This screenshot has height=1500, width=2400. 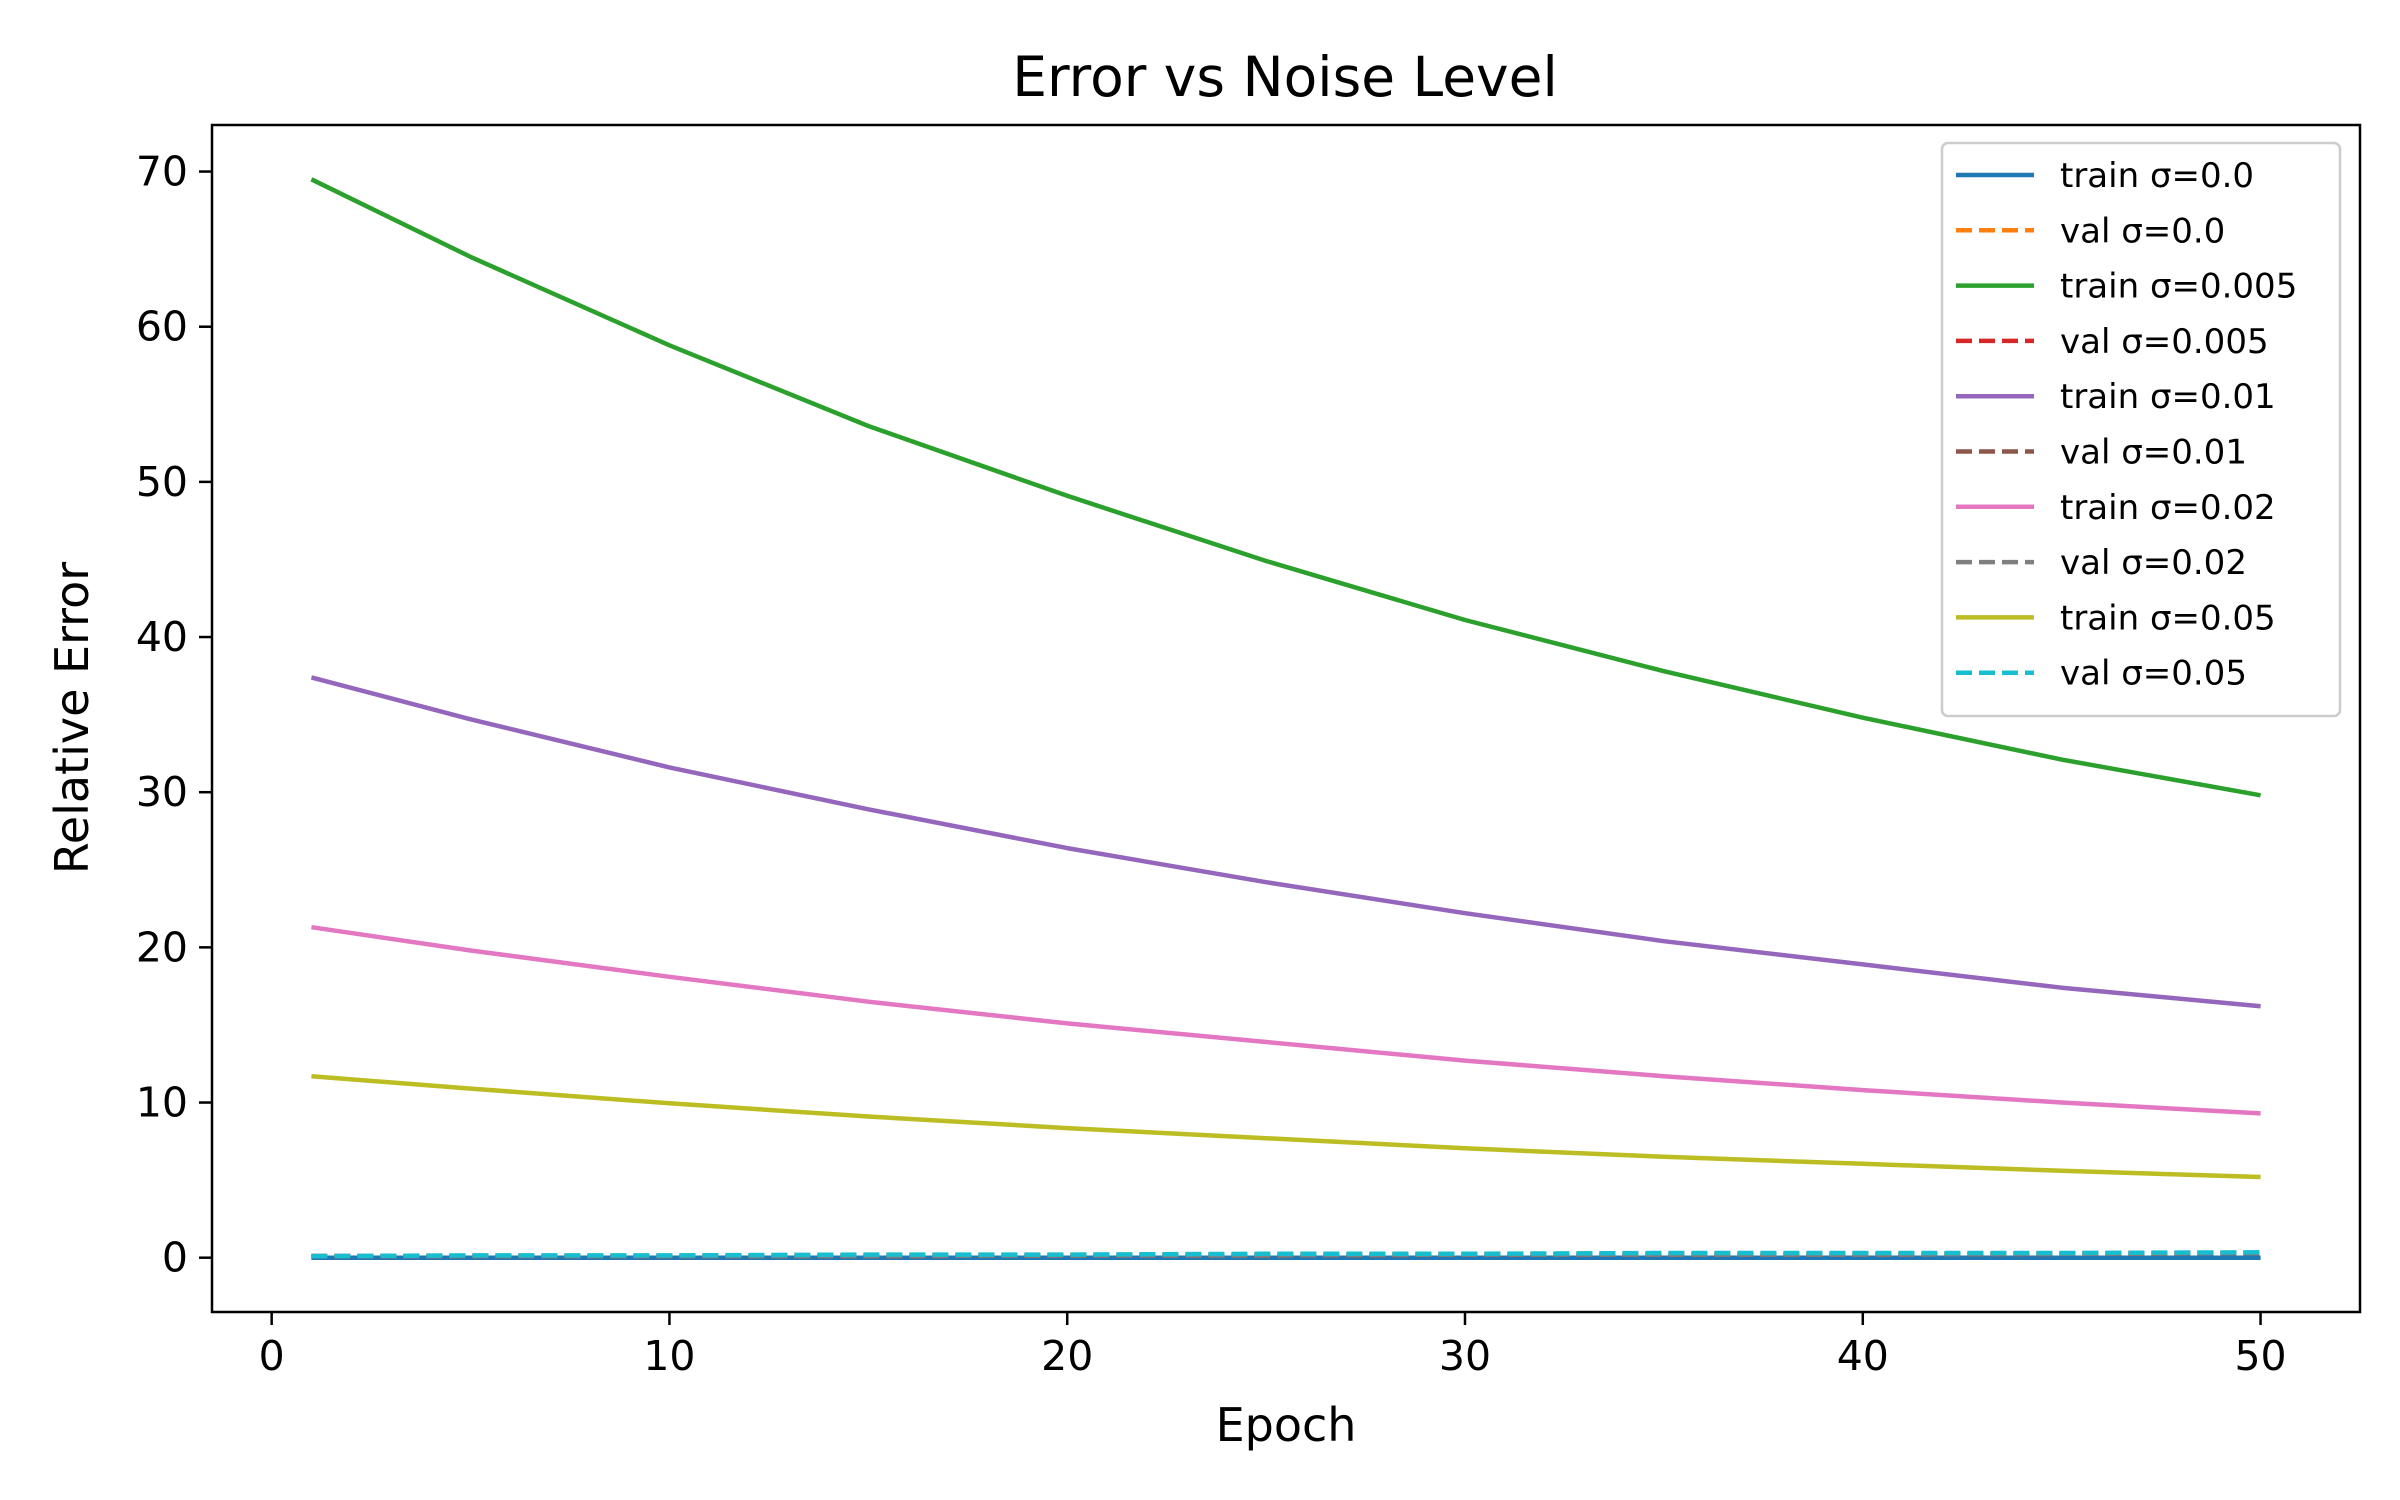 What do you see at coordinates (1465, 1356) in the screenshot?
I see `x-tick-label: 30` at bounding box center [1465, 1356].